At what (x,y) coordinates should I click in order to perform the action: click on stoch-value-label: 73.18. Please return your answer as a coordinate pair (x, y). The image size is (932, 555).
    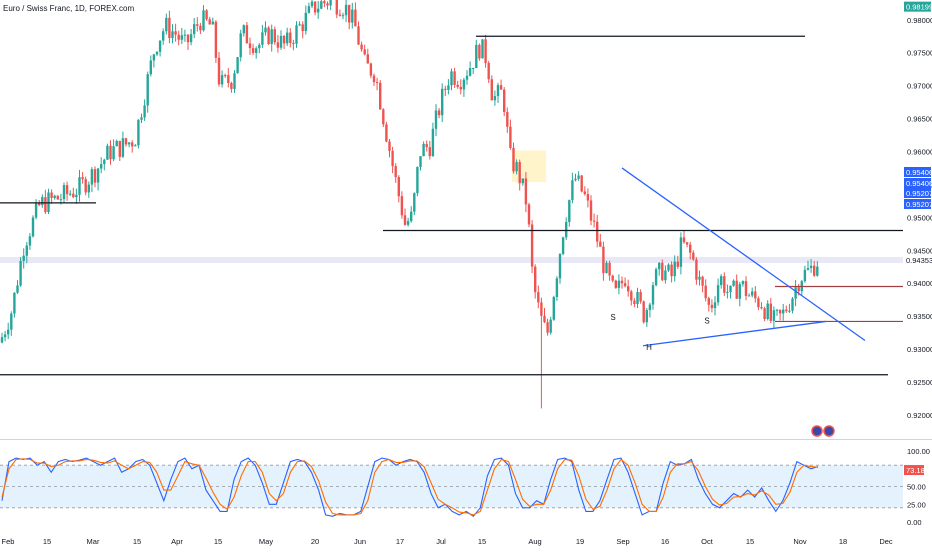
    Looking at the image, I should click on (915, 470).